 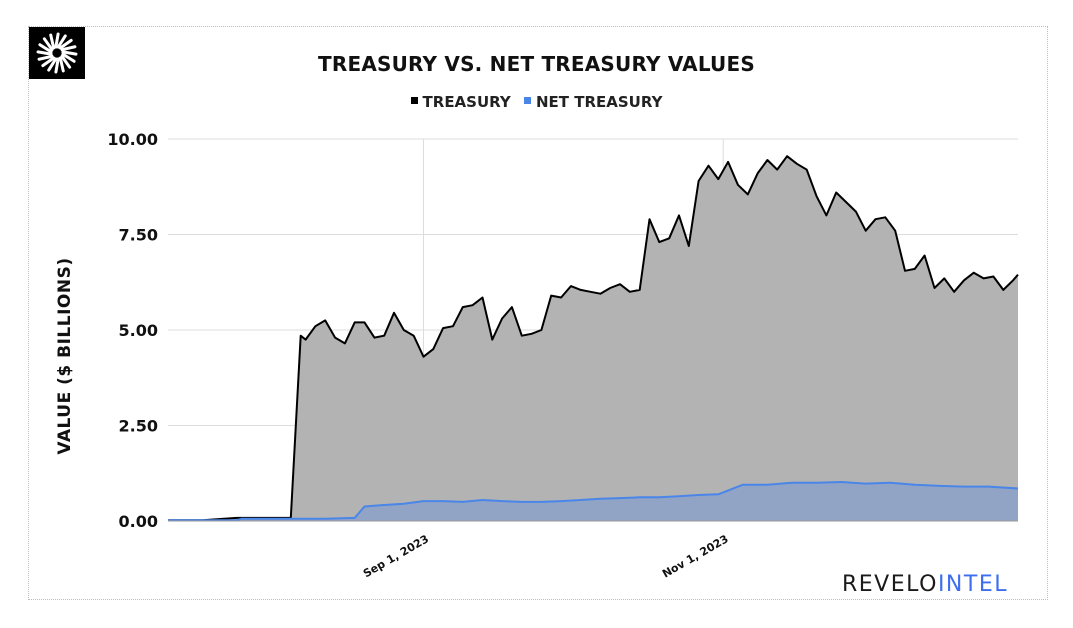 I want to click on net-treasury-series-line, so click(x=593, y=501).